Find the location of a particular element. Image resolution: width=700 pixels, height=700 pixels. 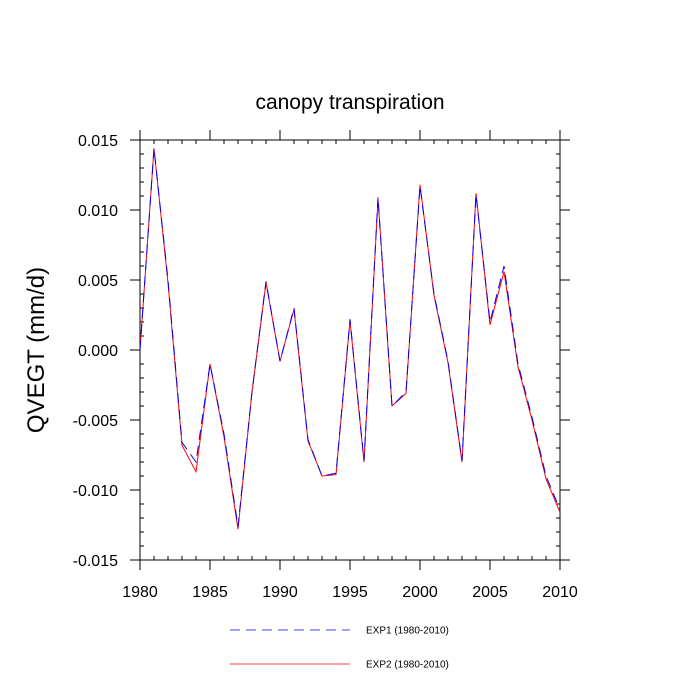

x-tick-label: 1995 is located at coordinates (350, 592).